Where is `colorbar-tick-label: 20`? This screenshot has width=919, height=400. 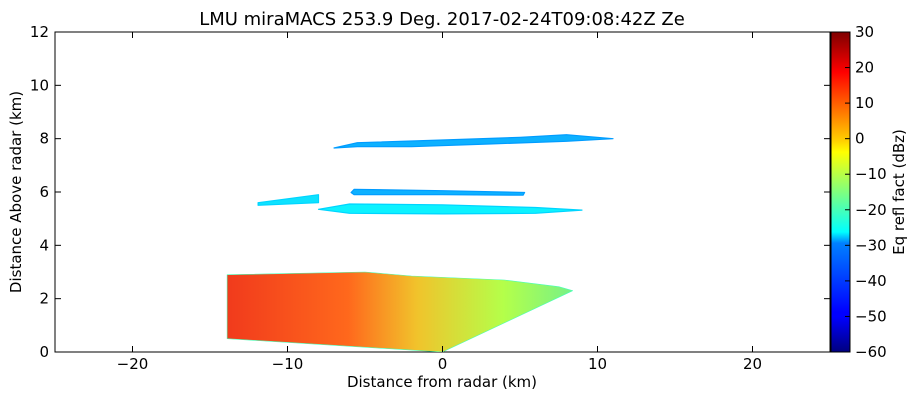 colorbar-tick-label: 20 is located at coordinates (864, 68).